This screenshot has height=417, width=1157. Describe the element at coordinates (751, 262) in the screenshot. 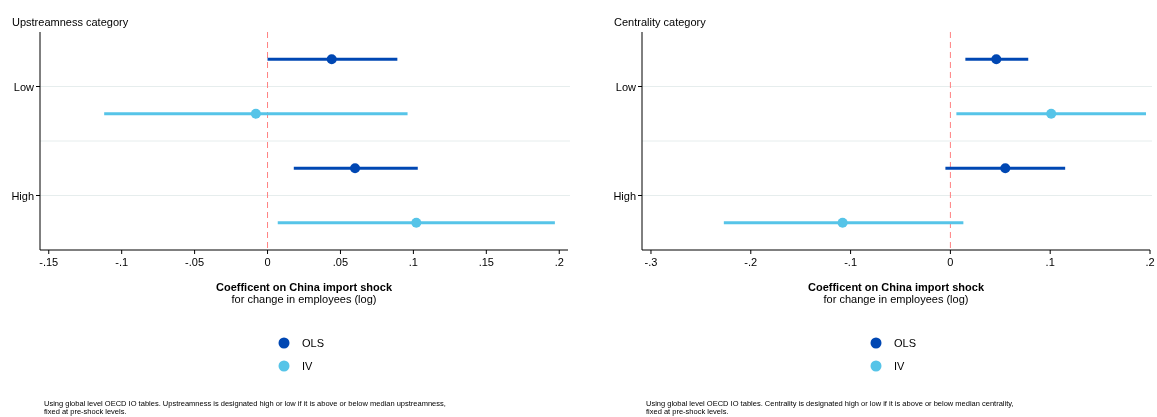

I see `x-tick-label: -.2` at that location.